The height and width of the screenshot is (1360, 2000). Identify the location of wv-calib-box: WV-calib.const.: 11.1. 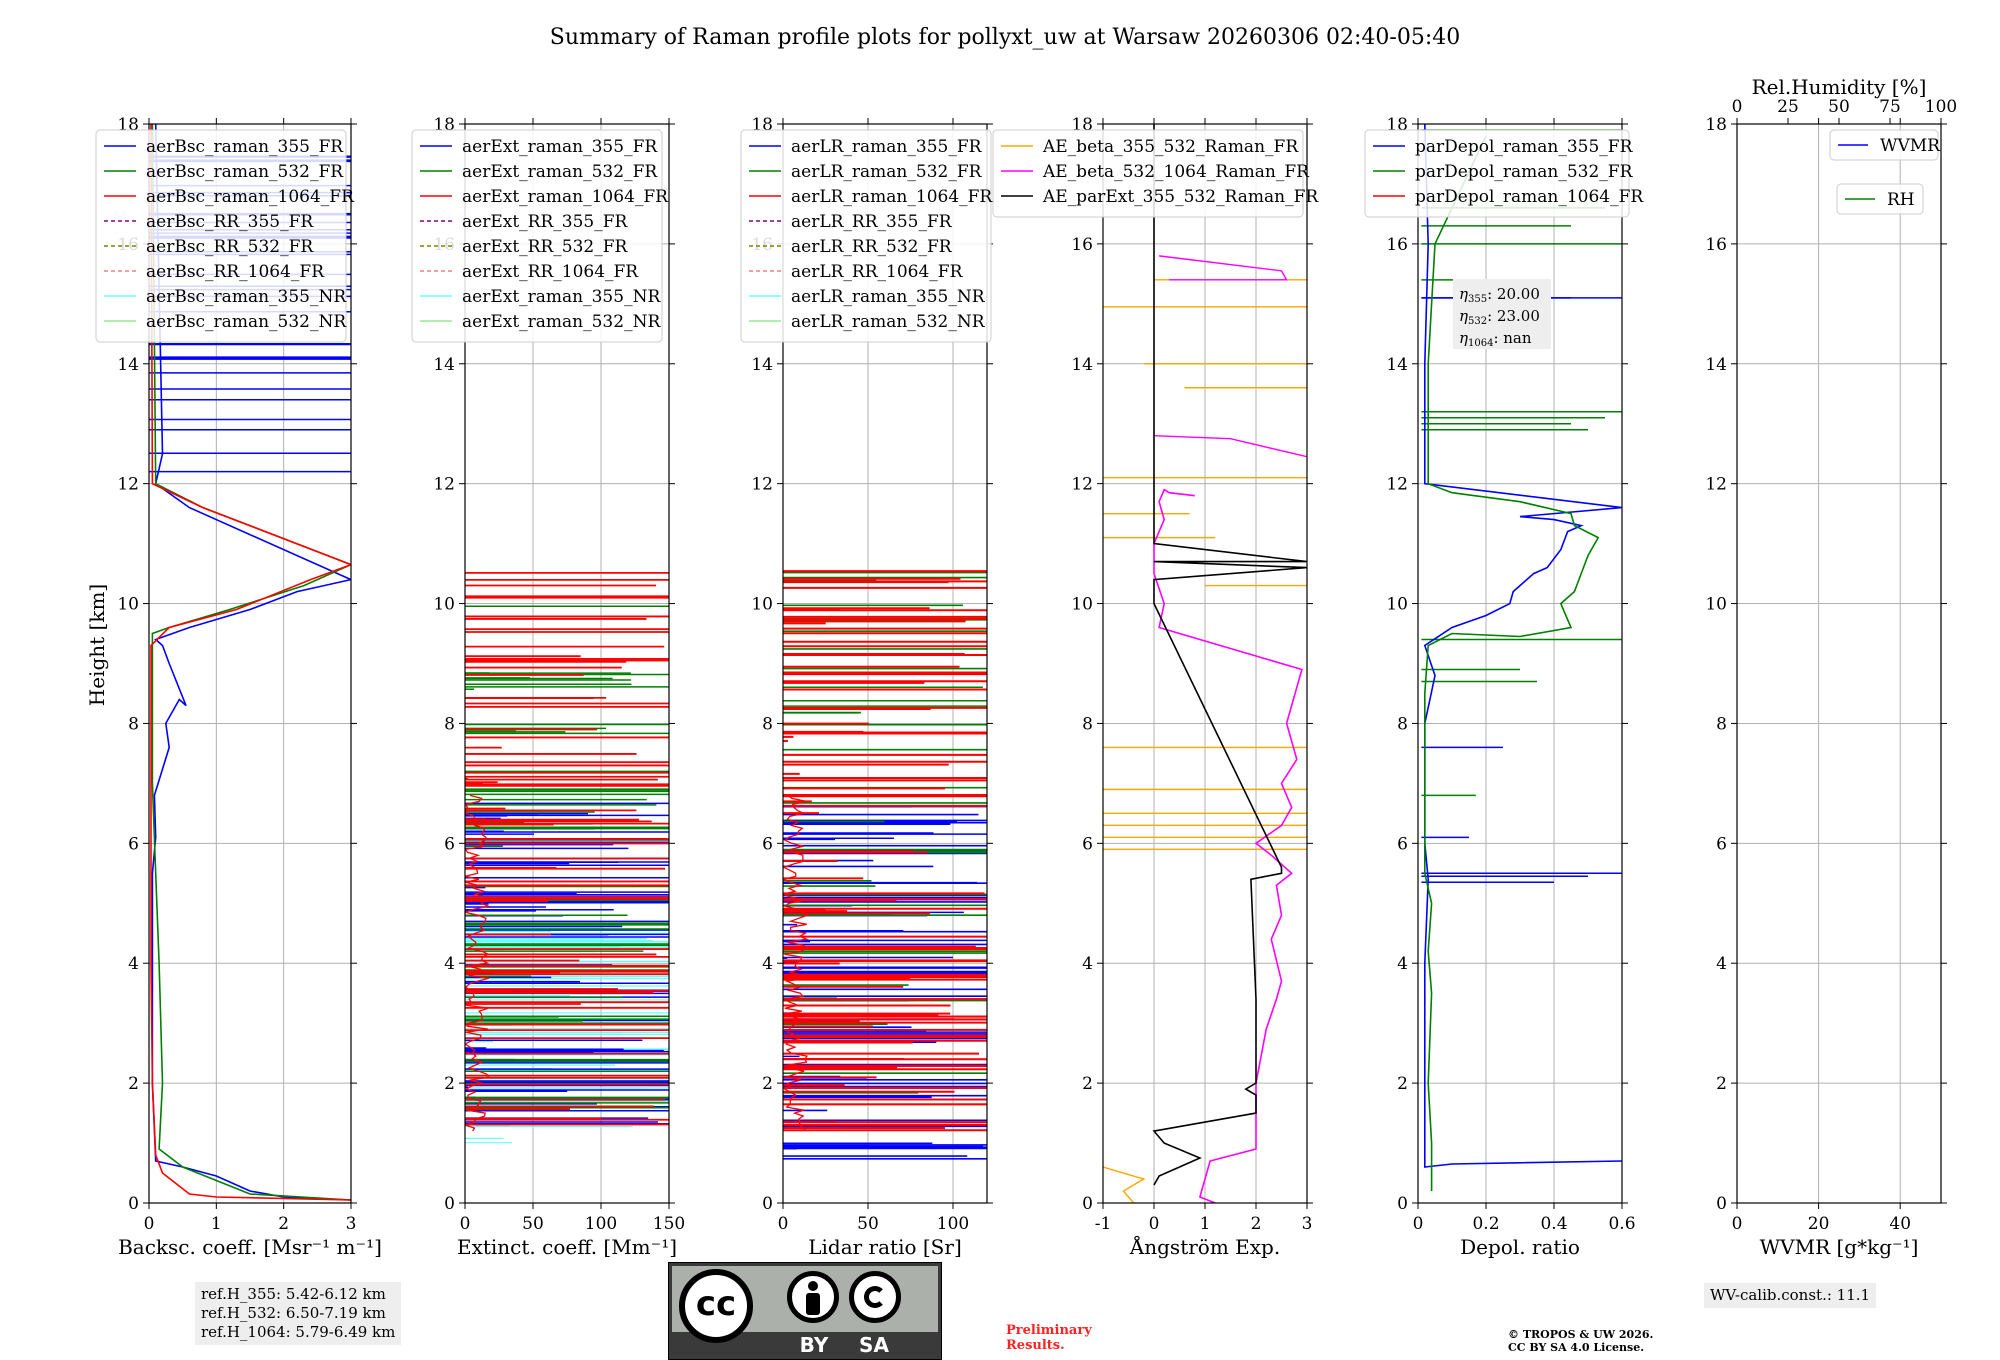
(1790, 1295).